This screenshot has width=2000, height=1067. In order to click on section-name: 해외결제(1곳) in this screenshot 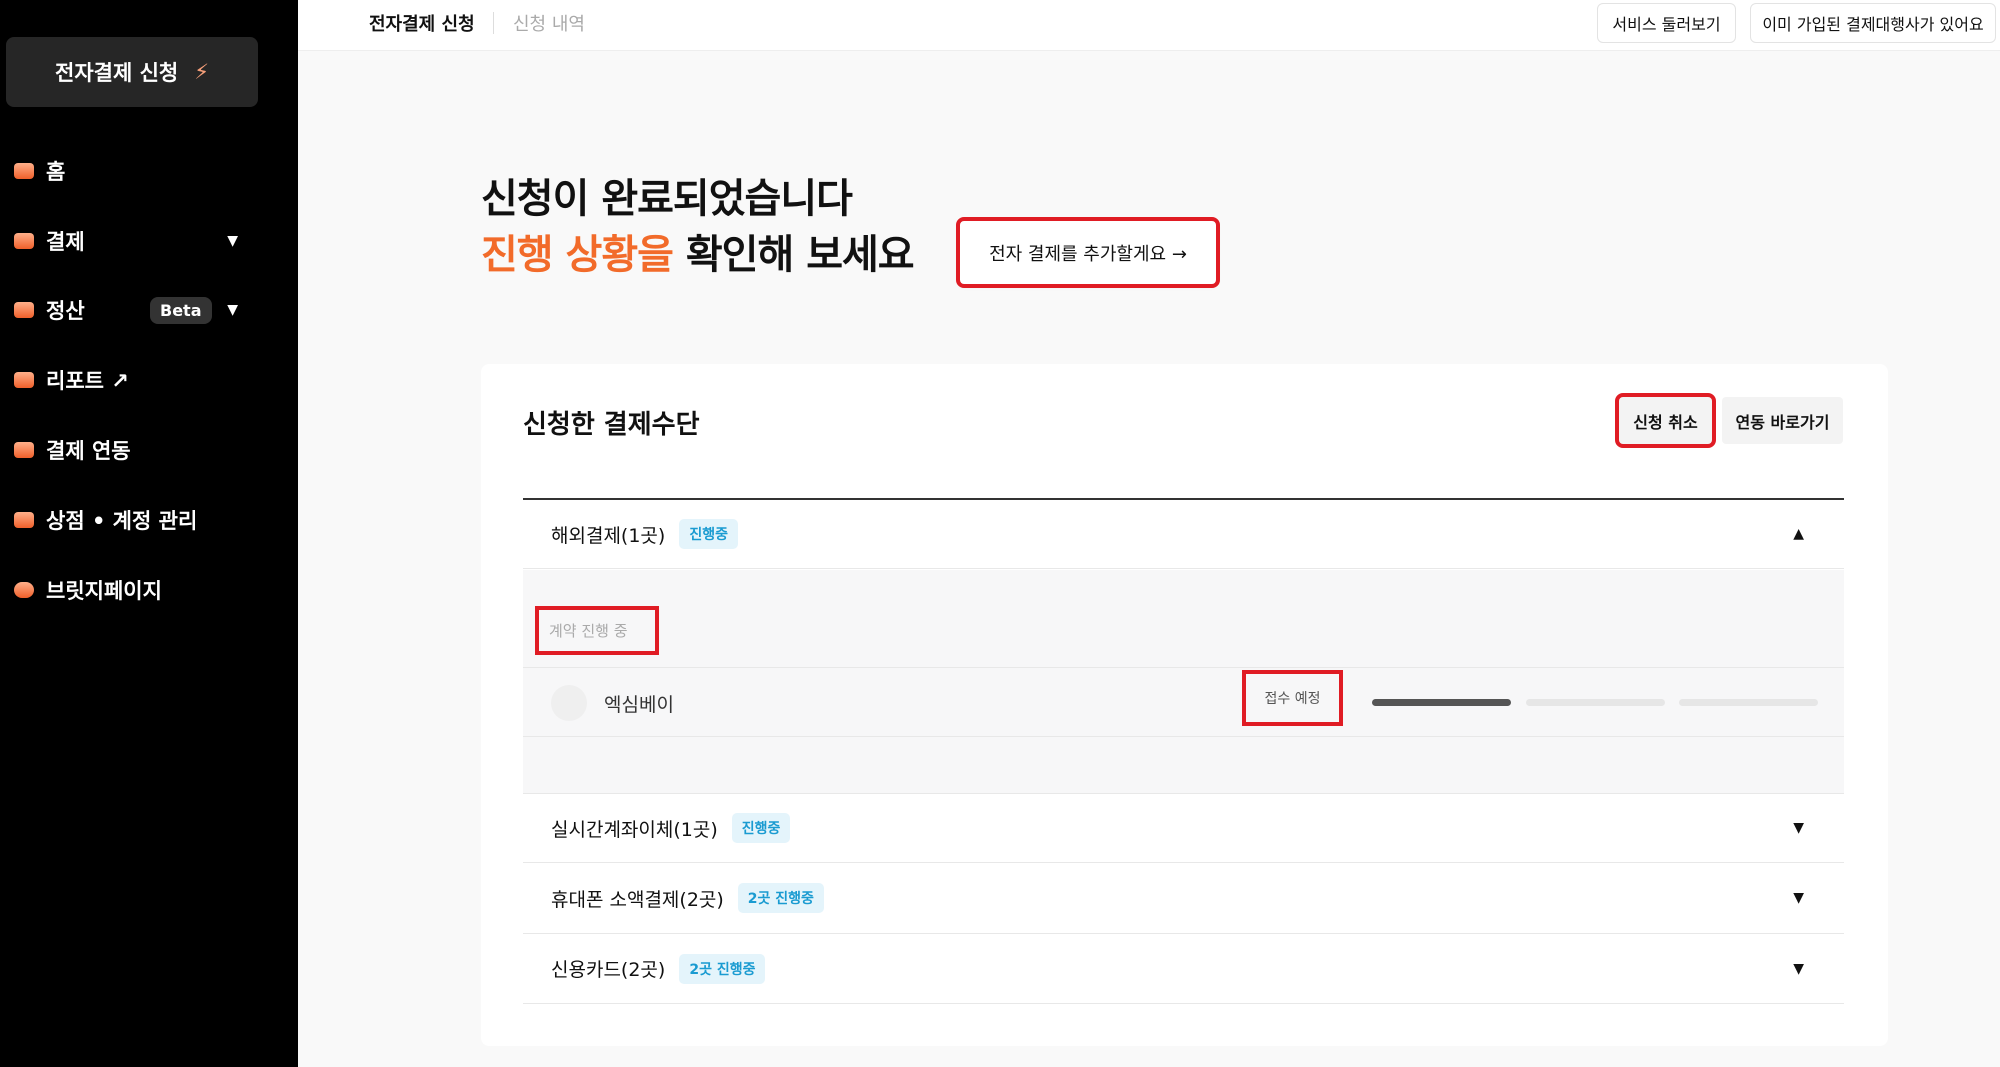, I will do `click(608, 535)`.